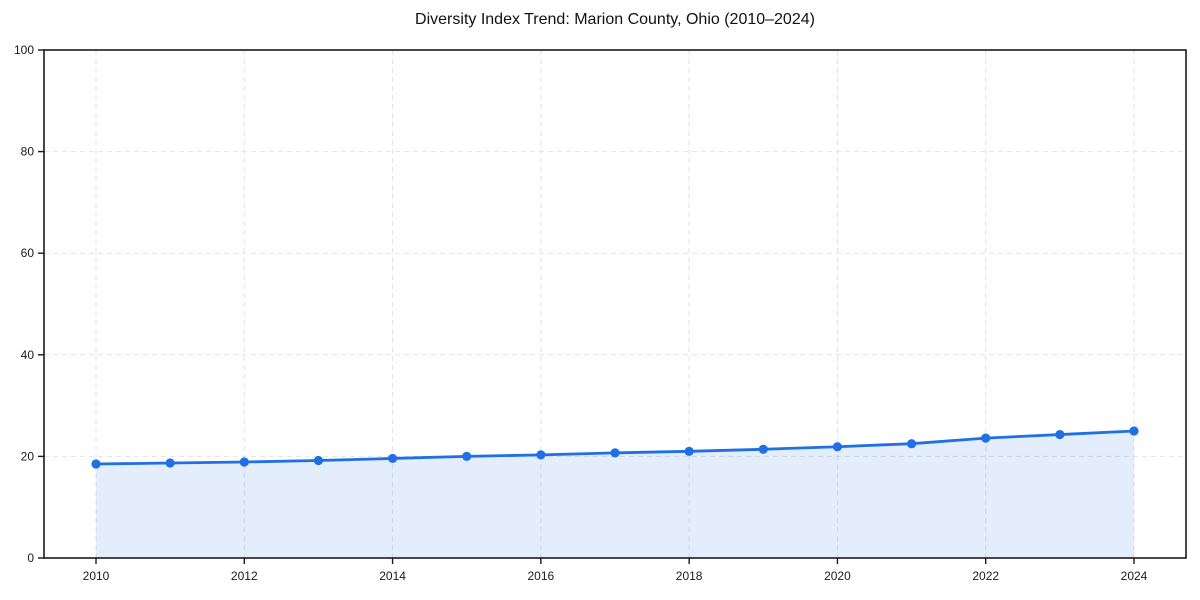 The height and width of the screenshot is (600, 1200). Describe the element at coordinates (689, 576) in the screenshot. I see `x-tick-label: 2018` at that location.